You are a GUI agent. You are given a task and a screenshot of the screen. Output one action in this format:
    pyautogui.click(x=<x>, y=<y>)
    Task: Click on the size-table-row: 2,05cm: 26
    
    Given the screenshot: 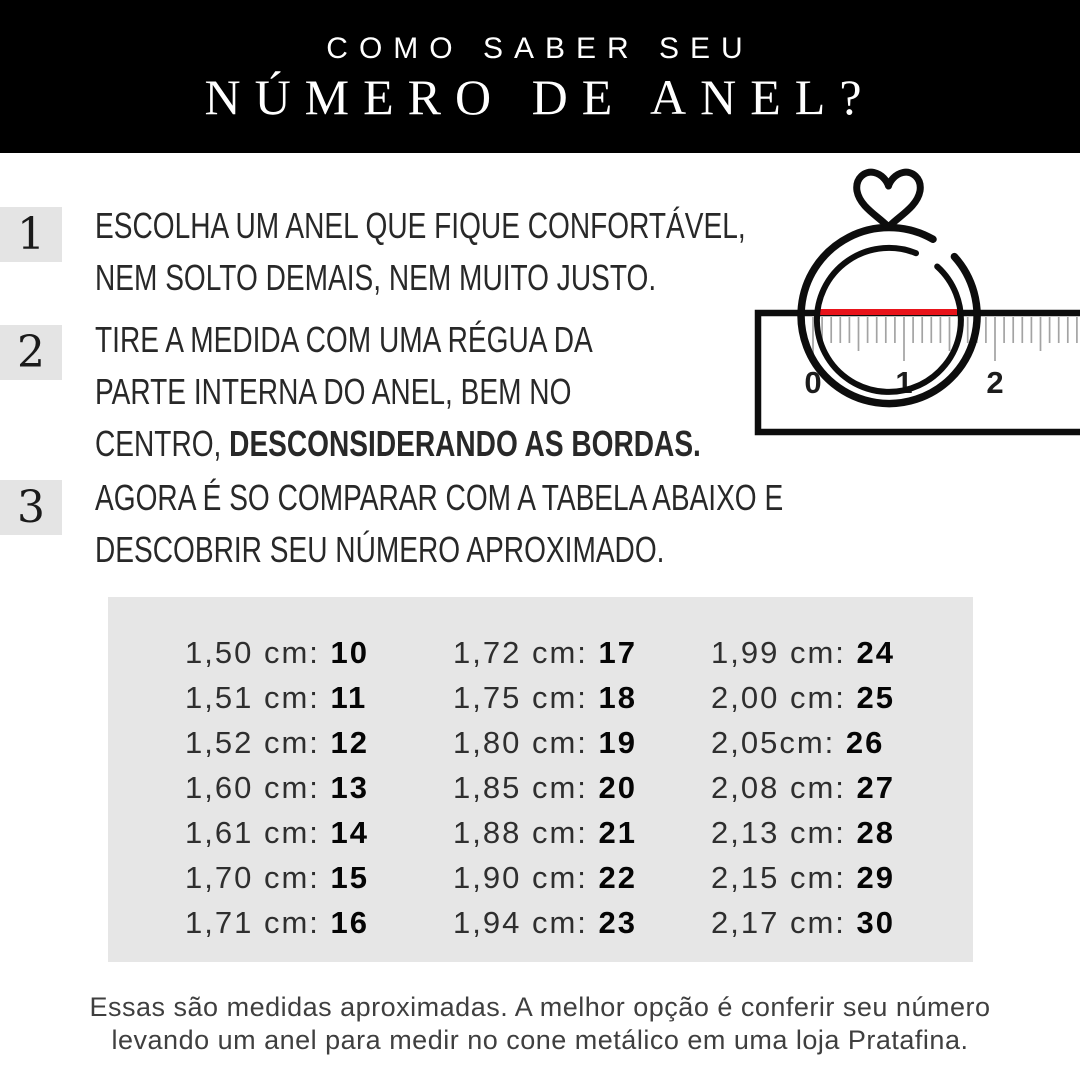 What is the action you would take?
    pyautogui.click(x=803, y=742)
    